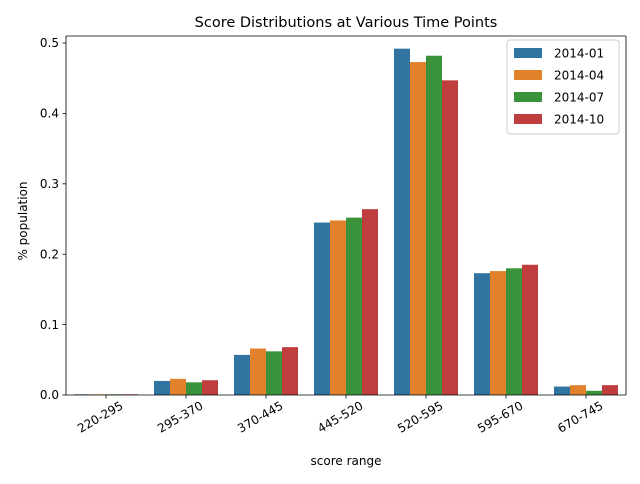 The image size is (640, 484). I want to click on x-tick-label: 370-445, so click(260, 416).